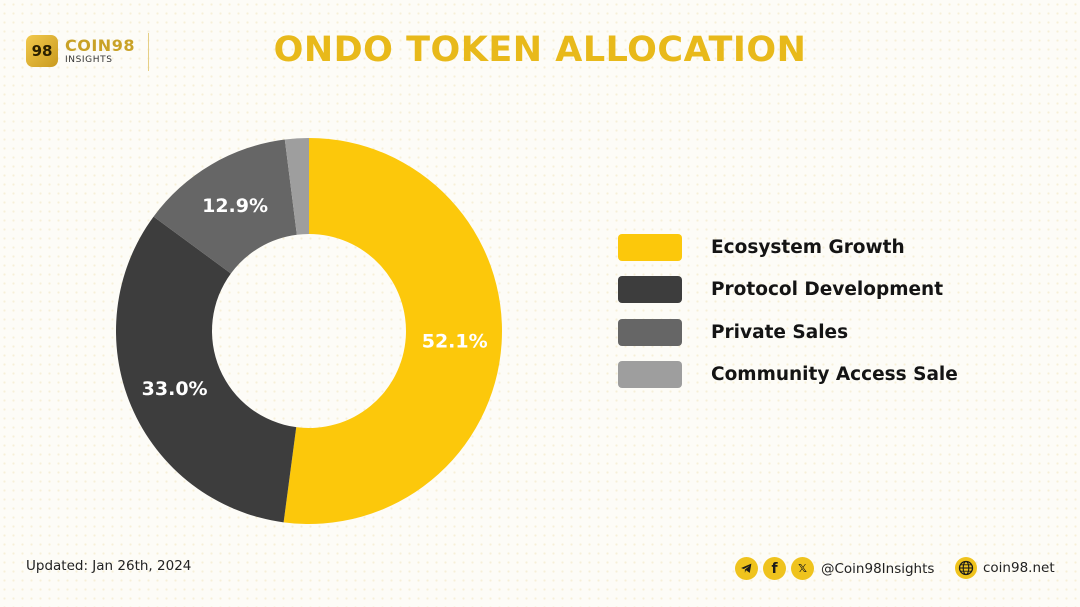 The height and width of the screenshot is (607, 1080). I want to click on brand-logo: 98 COIN98 INSIGHTS, so click(80, 51).